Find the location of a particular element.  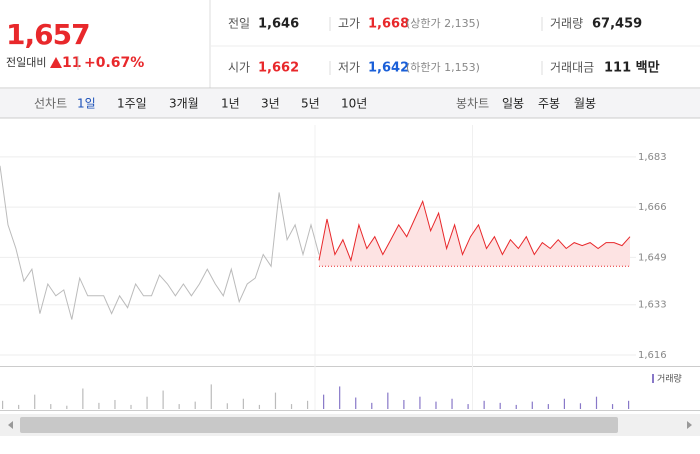

period-tab: 10년 is located at coordinates (354, 104).